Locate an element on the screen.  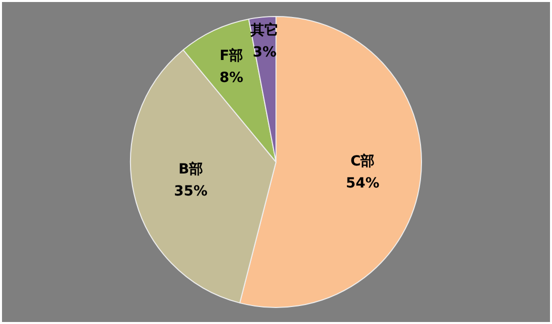
data-label: 35% is located at coordinates (191, 192).